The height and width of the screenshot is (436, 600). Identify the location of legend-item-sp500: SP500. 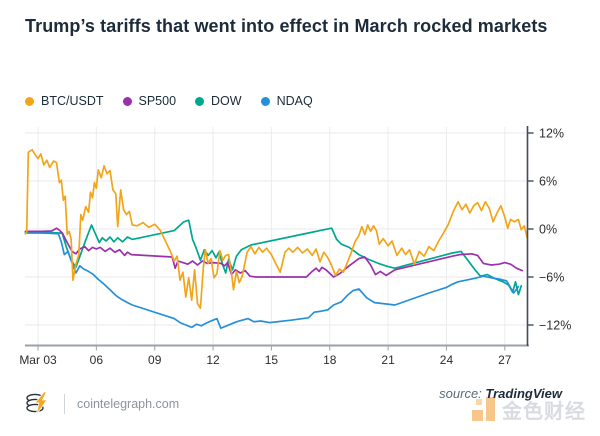
(149, 101).